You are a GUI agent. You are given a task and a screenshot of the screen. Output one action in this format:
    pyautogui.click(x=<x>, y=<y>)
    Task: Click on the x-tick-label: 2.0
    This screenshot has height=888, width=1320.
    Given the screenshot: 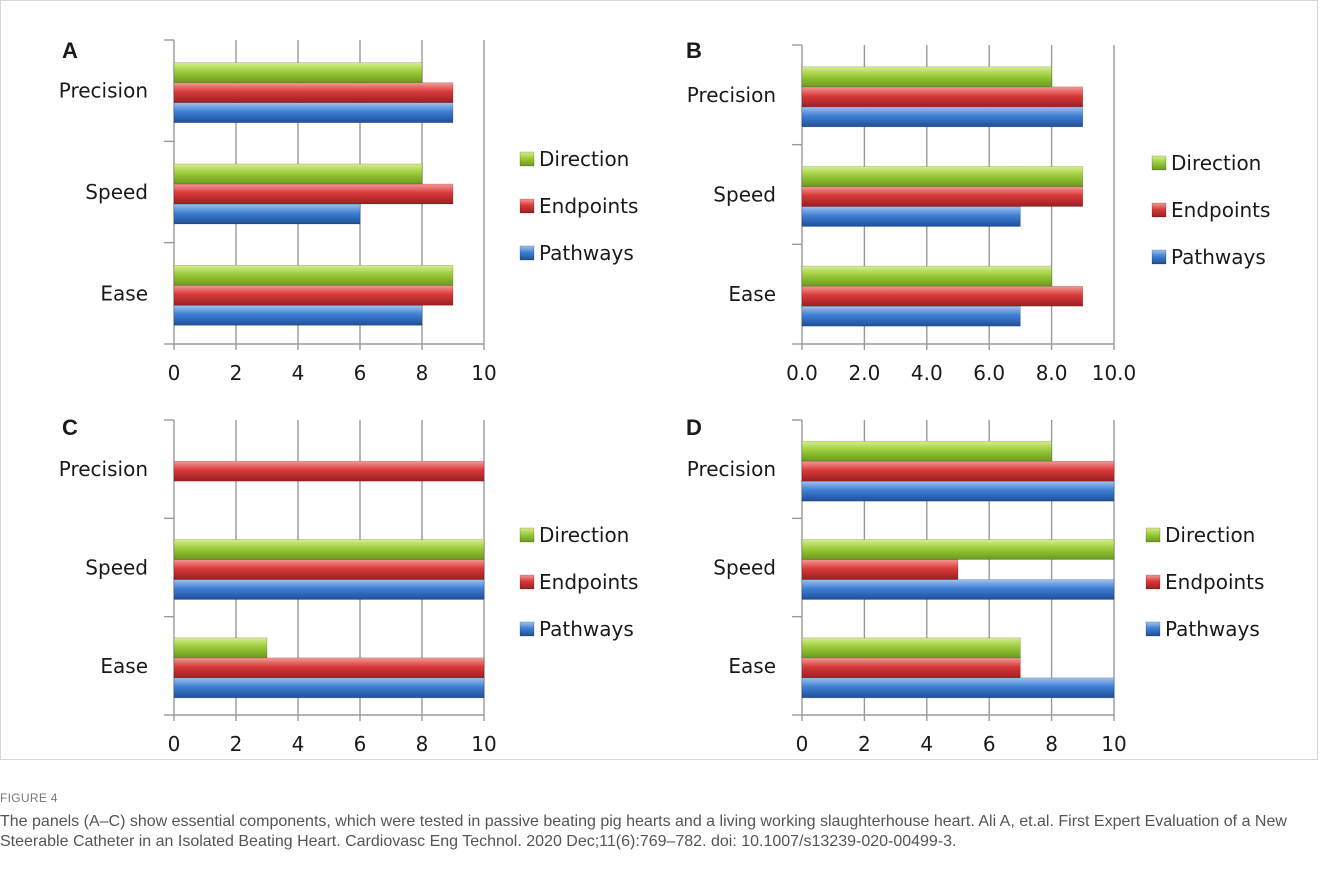 What is the action you would take?
    pyautogui.click(x=864, y=373)
    